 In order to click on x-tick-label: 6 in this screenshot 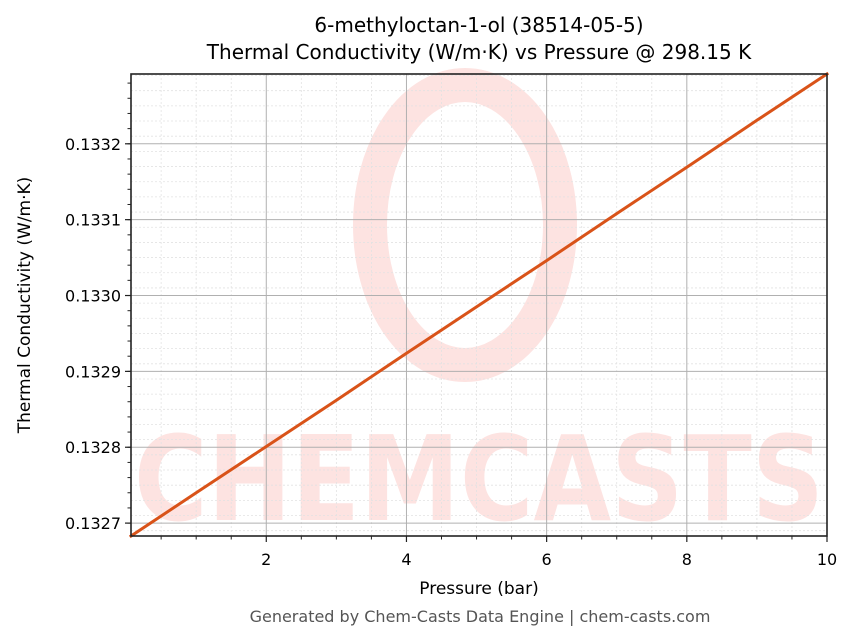, I will do `click(547, 559)`.